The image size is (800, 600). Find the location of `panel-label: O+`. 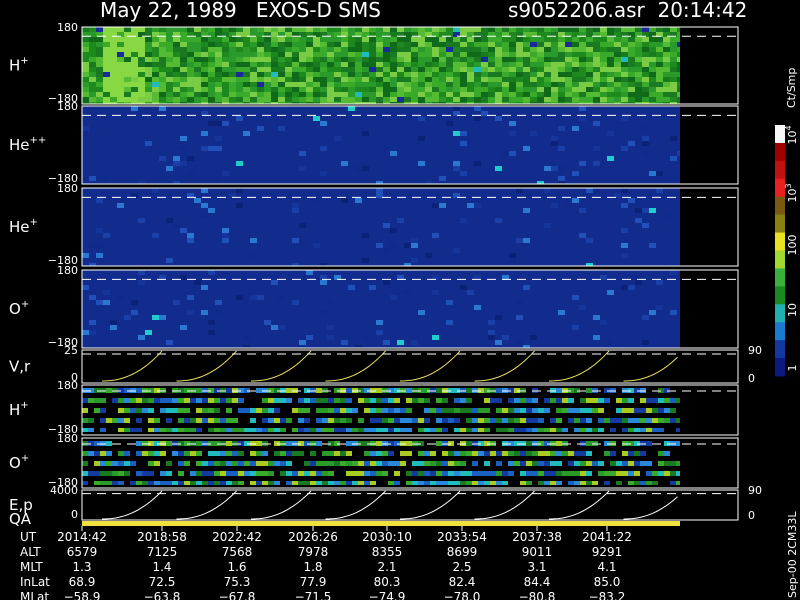

panel-label: O+ is located at coordinates (19, 462).